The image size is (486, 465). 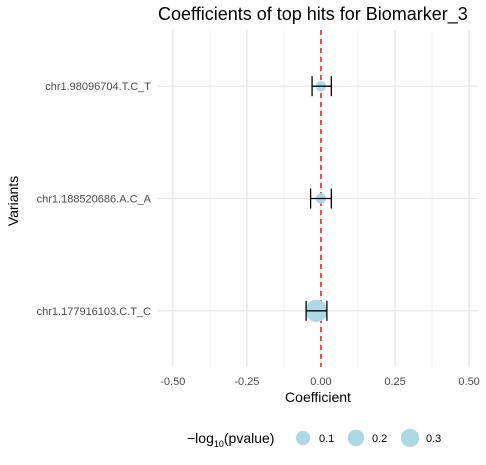 I want to click on y-tick-label: chr1.98096704.T.C_T, so click(x=98, y=87).